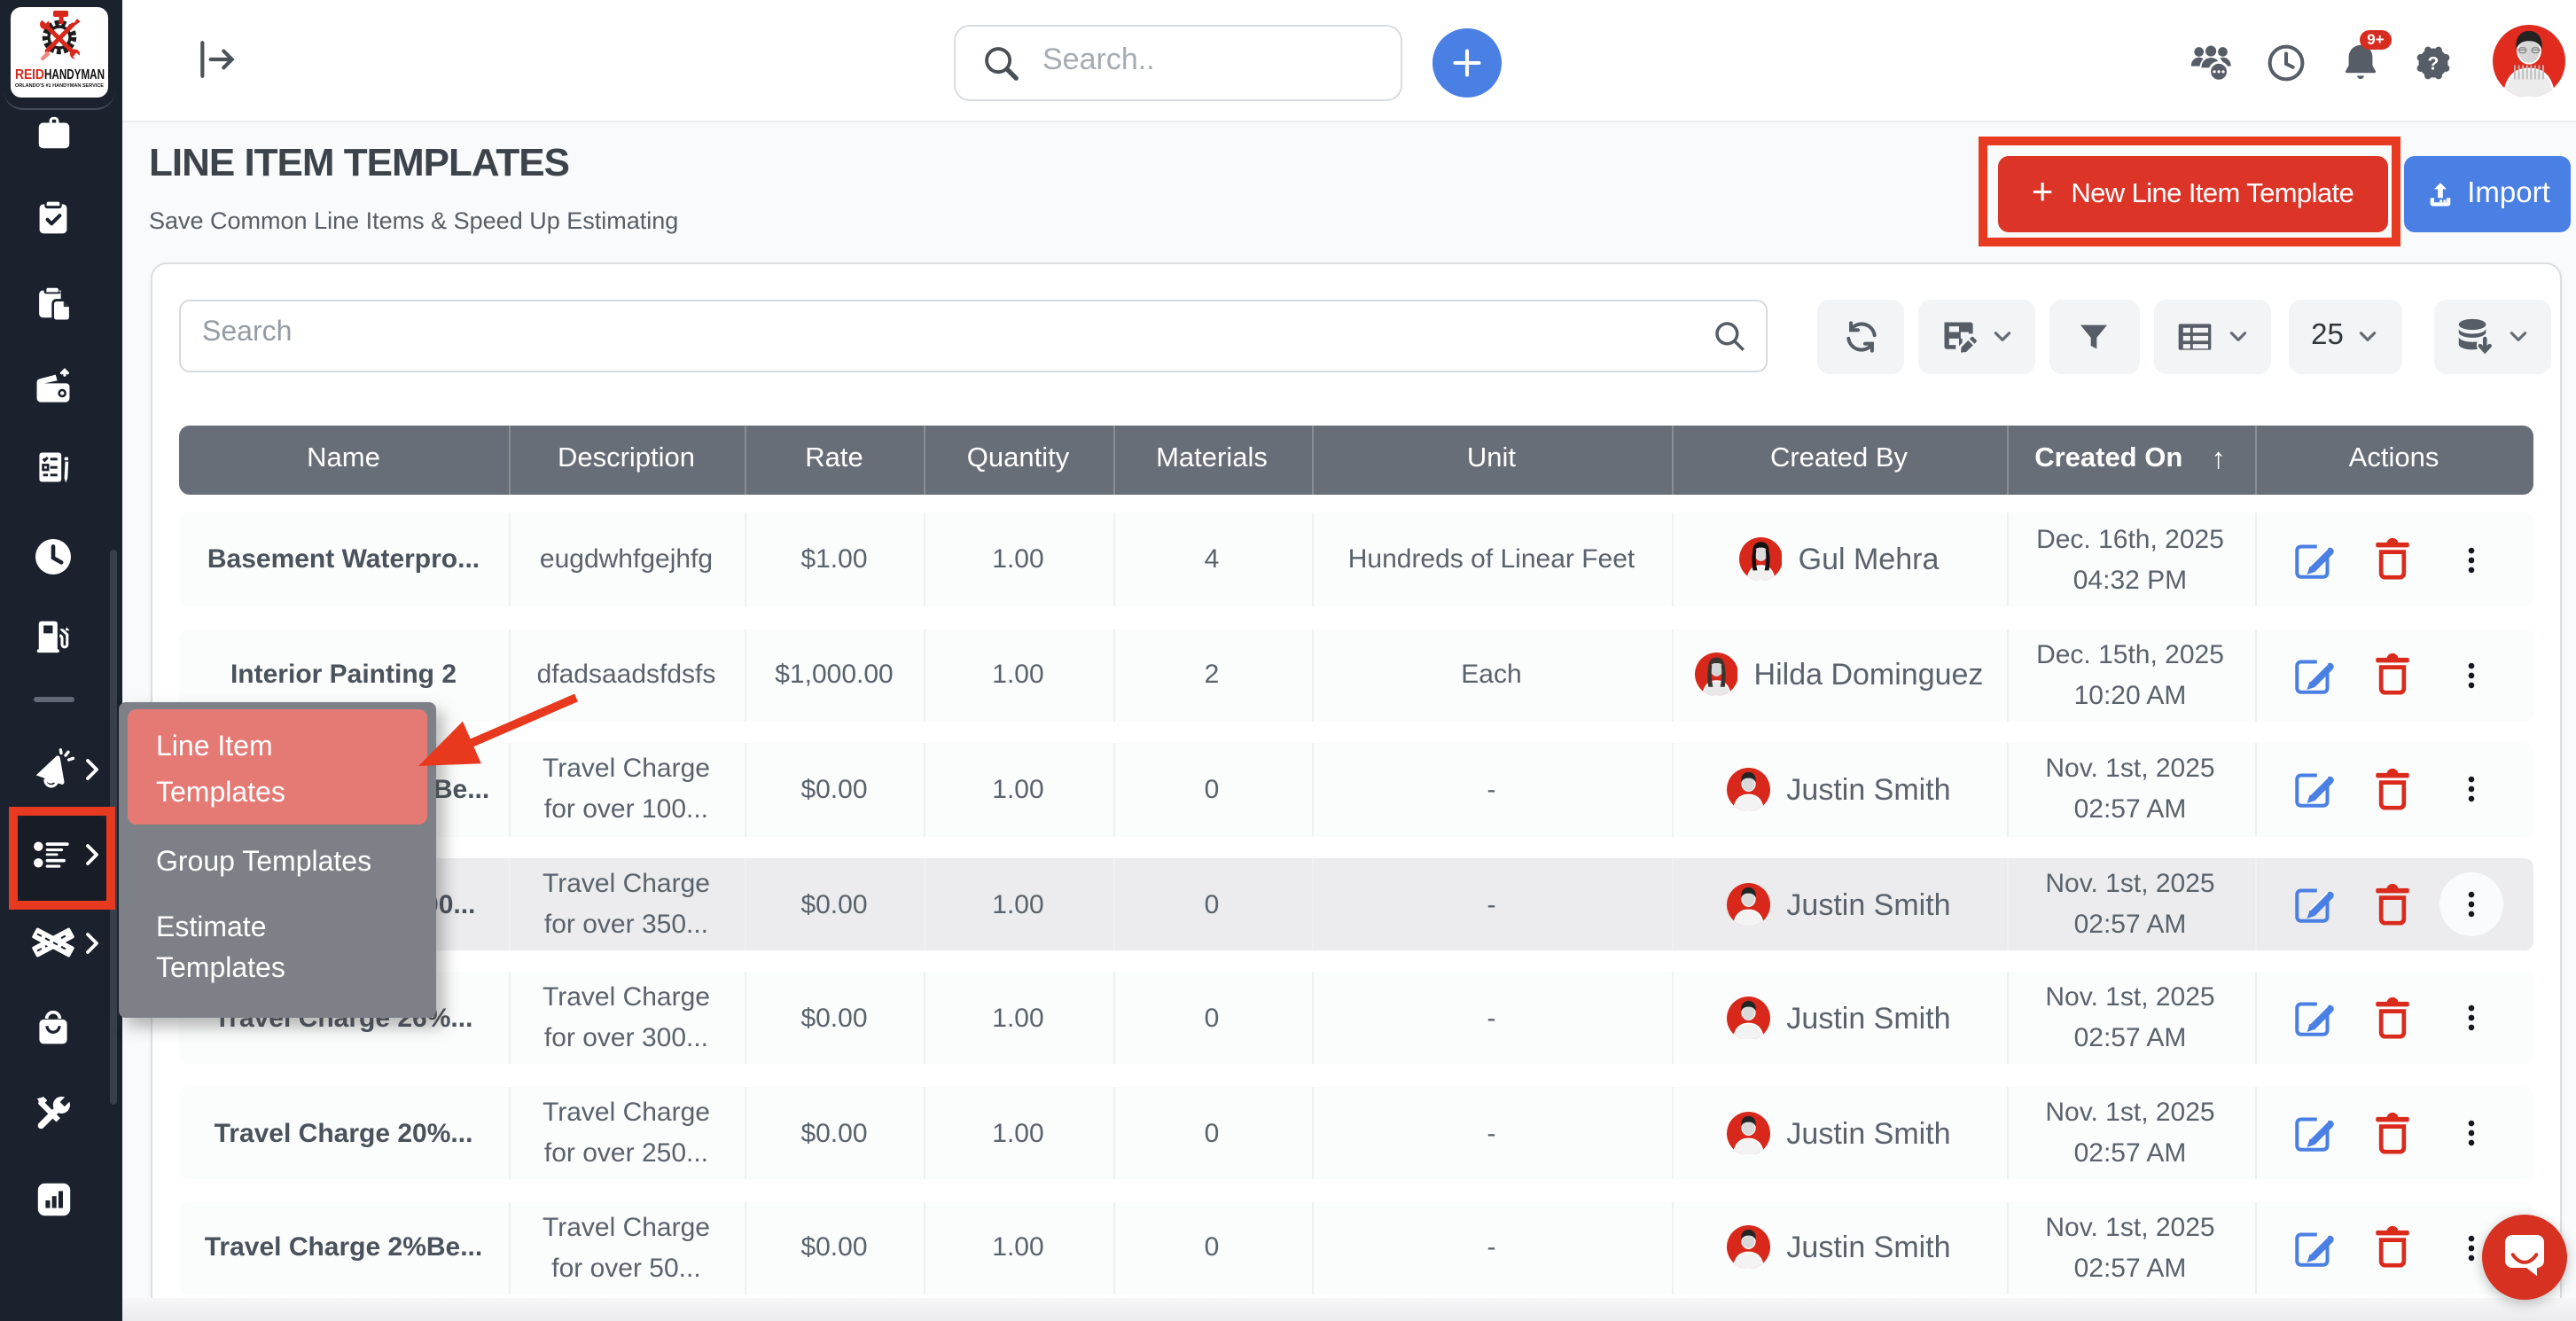 The width and height of the screenshot is (2576, 1321). Describe the element at coordinates (28, 74) in the screenshot. I see `svg-text: REID` at that location.